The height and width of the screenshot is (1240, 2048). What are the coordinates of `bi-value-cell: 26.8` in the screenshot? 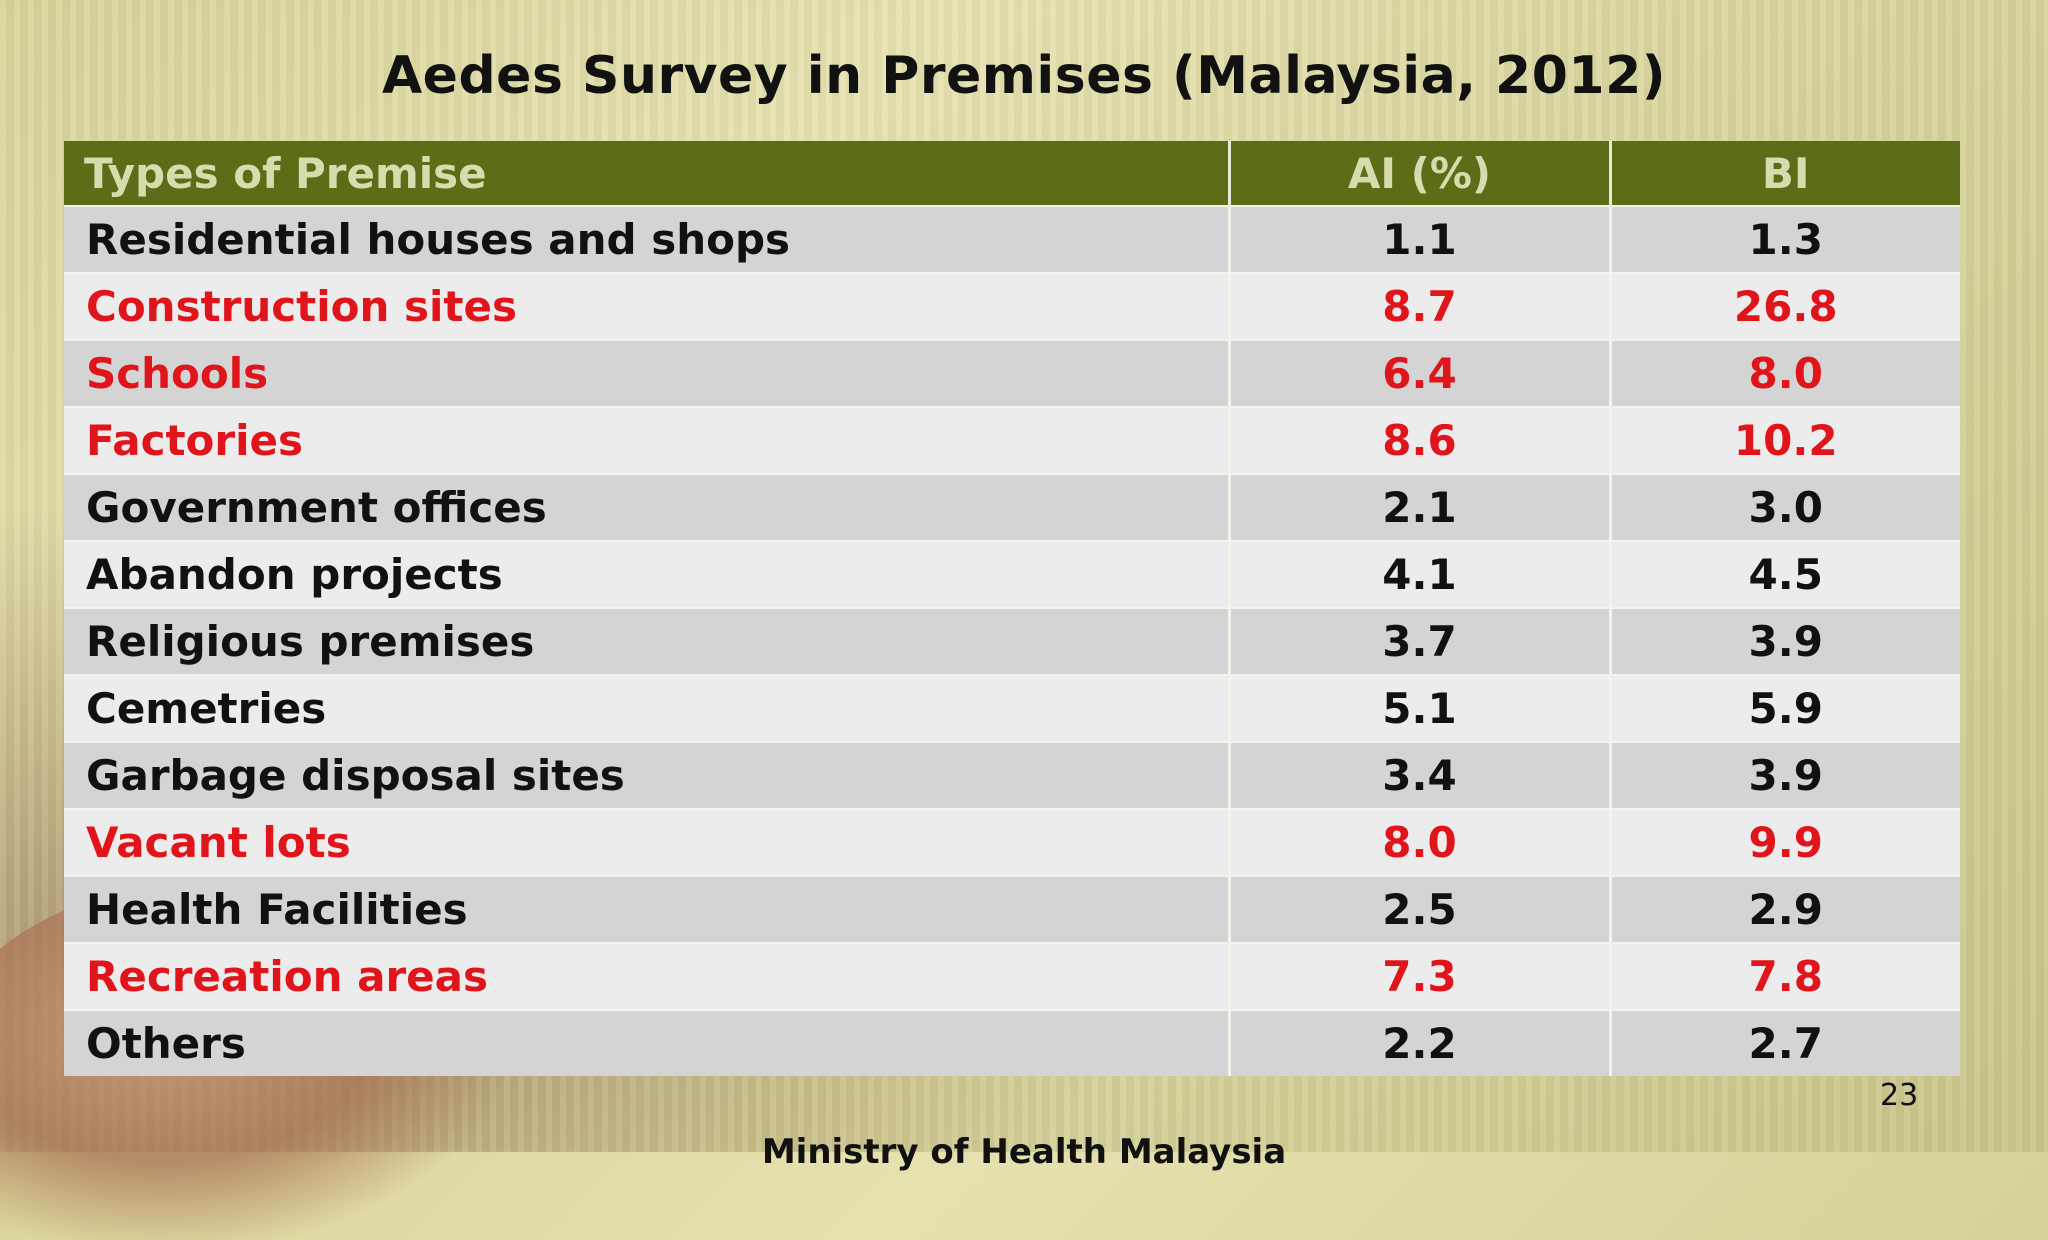 It's located at (1785, 306).